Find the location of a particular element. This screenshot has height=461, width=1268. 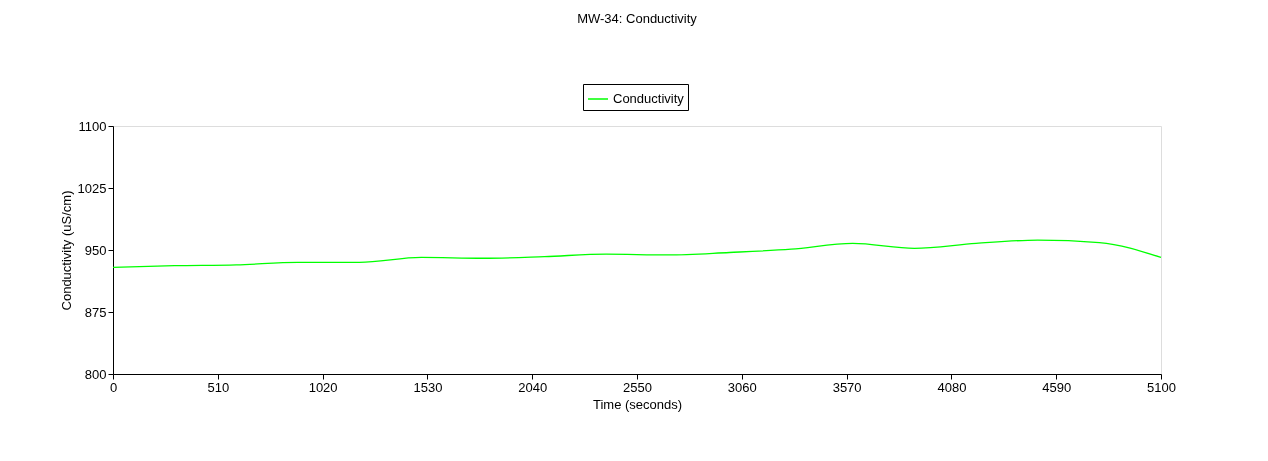

y-tick-label: 1100 is located at coordinates (92, 126).